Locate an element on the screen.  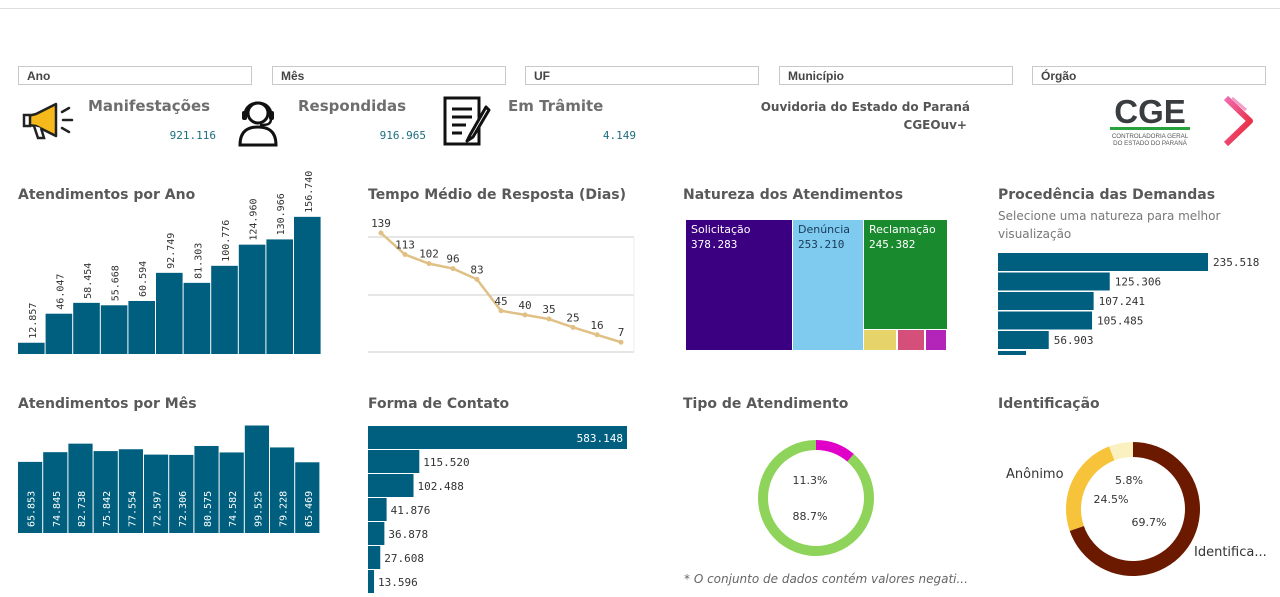
chart-tempo-medio-resposta: 139 113 102 96 83 45 40 35 25 16 7 is located at coordinates (501, 286).